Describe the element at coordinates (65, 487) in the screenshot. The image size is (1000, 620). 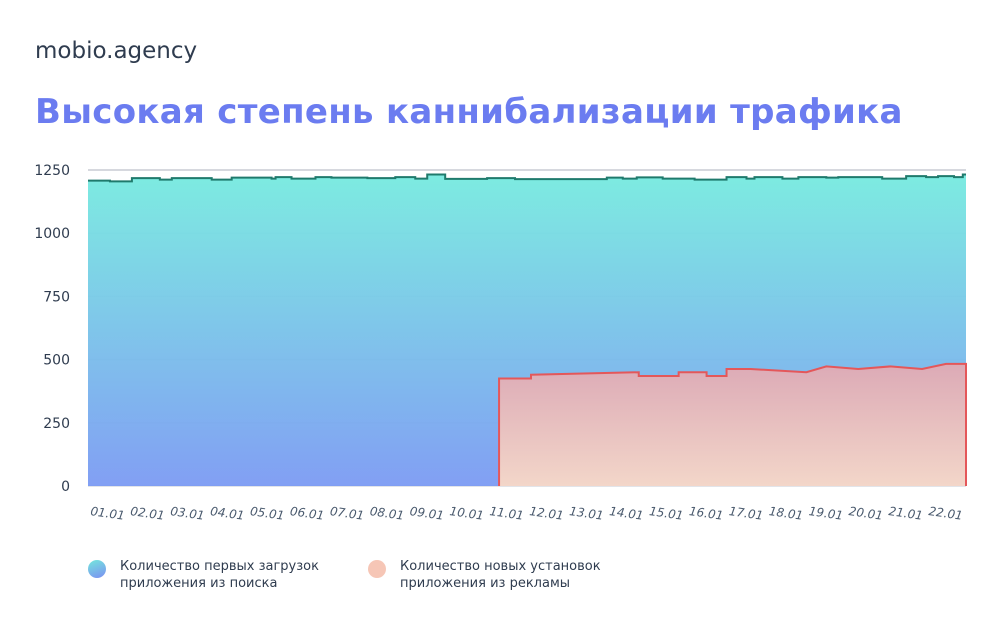
I see `y-tick-label: 0` at that location.